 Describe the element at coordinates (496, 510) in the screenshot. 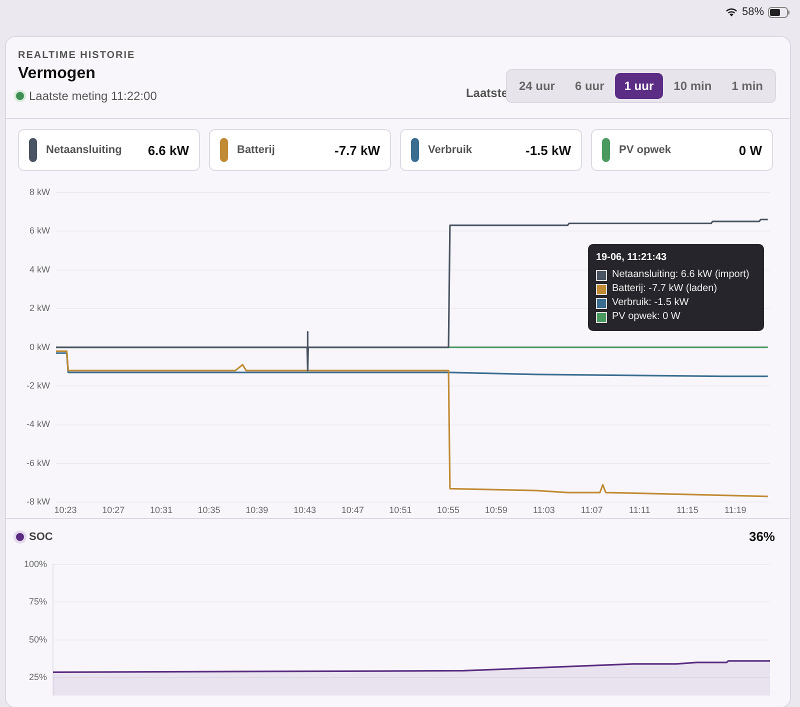

I see `x-tick-label: 10:59` at that location.